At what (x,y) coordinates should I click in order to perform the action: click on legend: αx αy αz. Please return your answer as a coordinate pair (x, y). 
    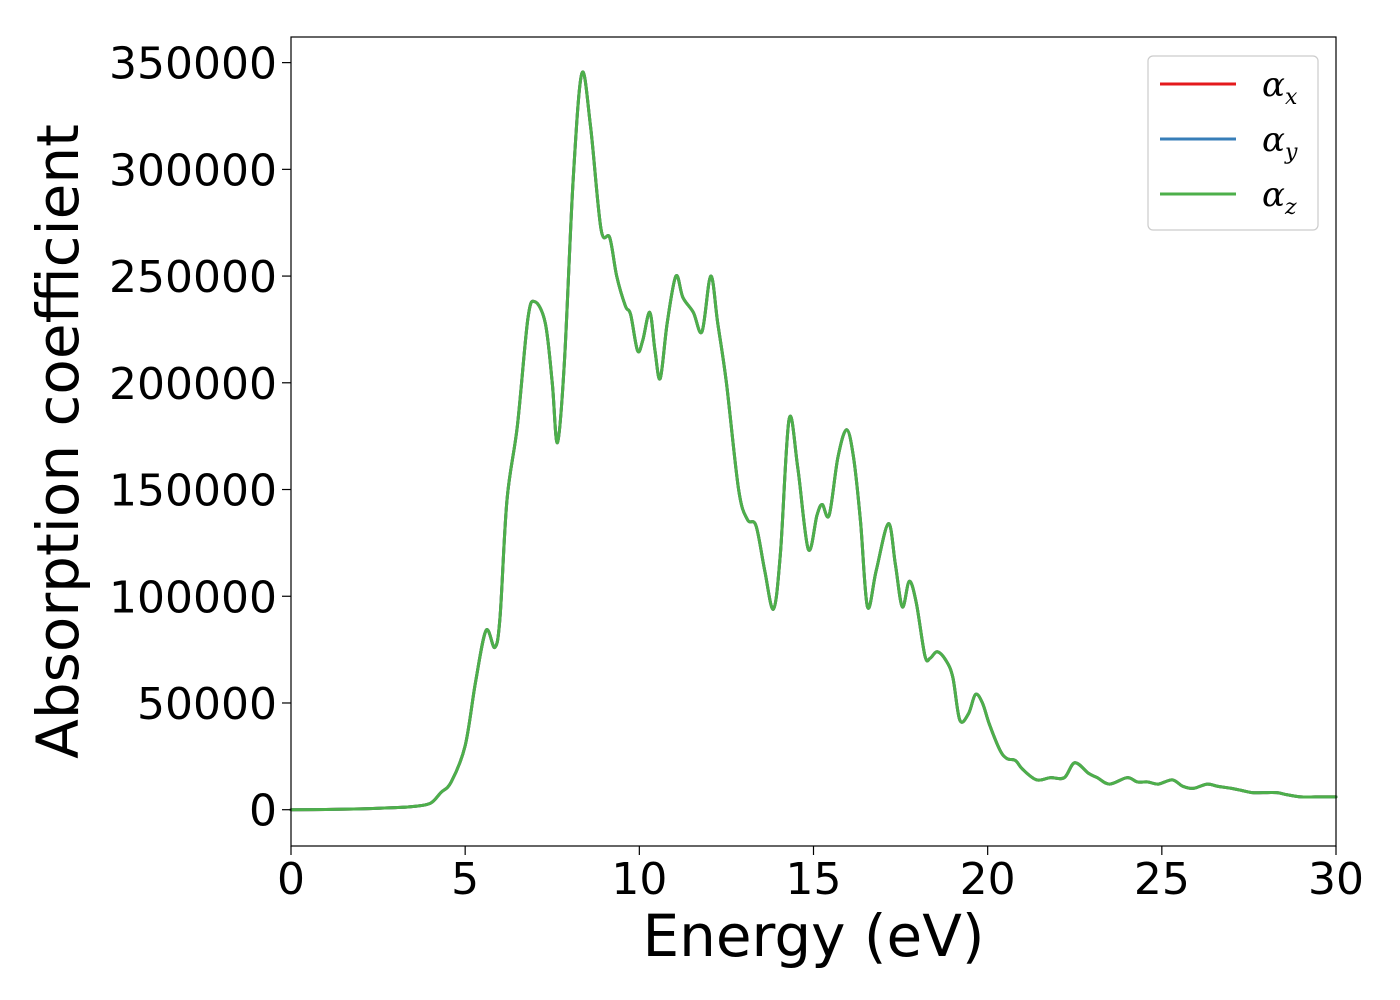
    Looking at the image, I should click on (1233, 143).